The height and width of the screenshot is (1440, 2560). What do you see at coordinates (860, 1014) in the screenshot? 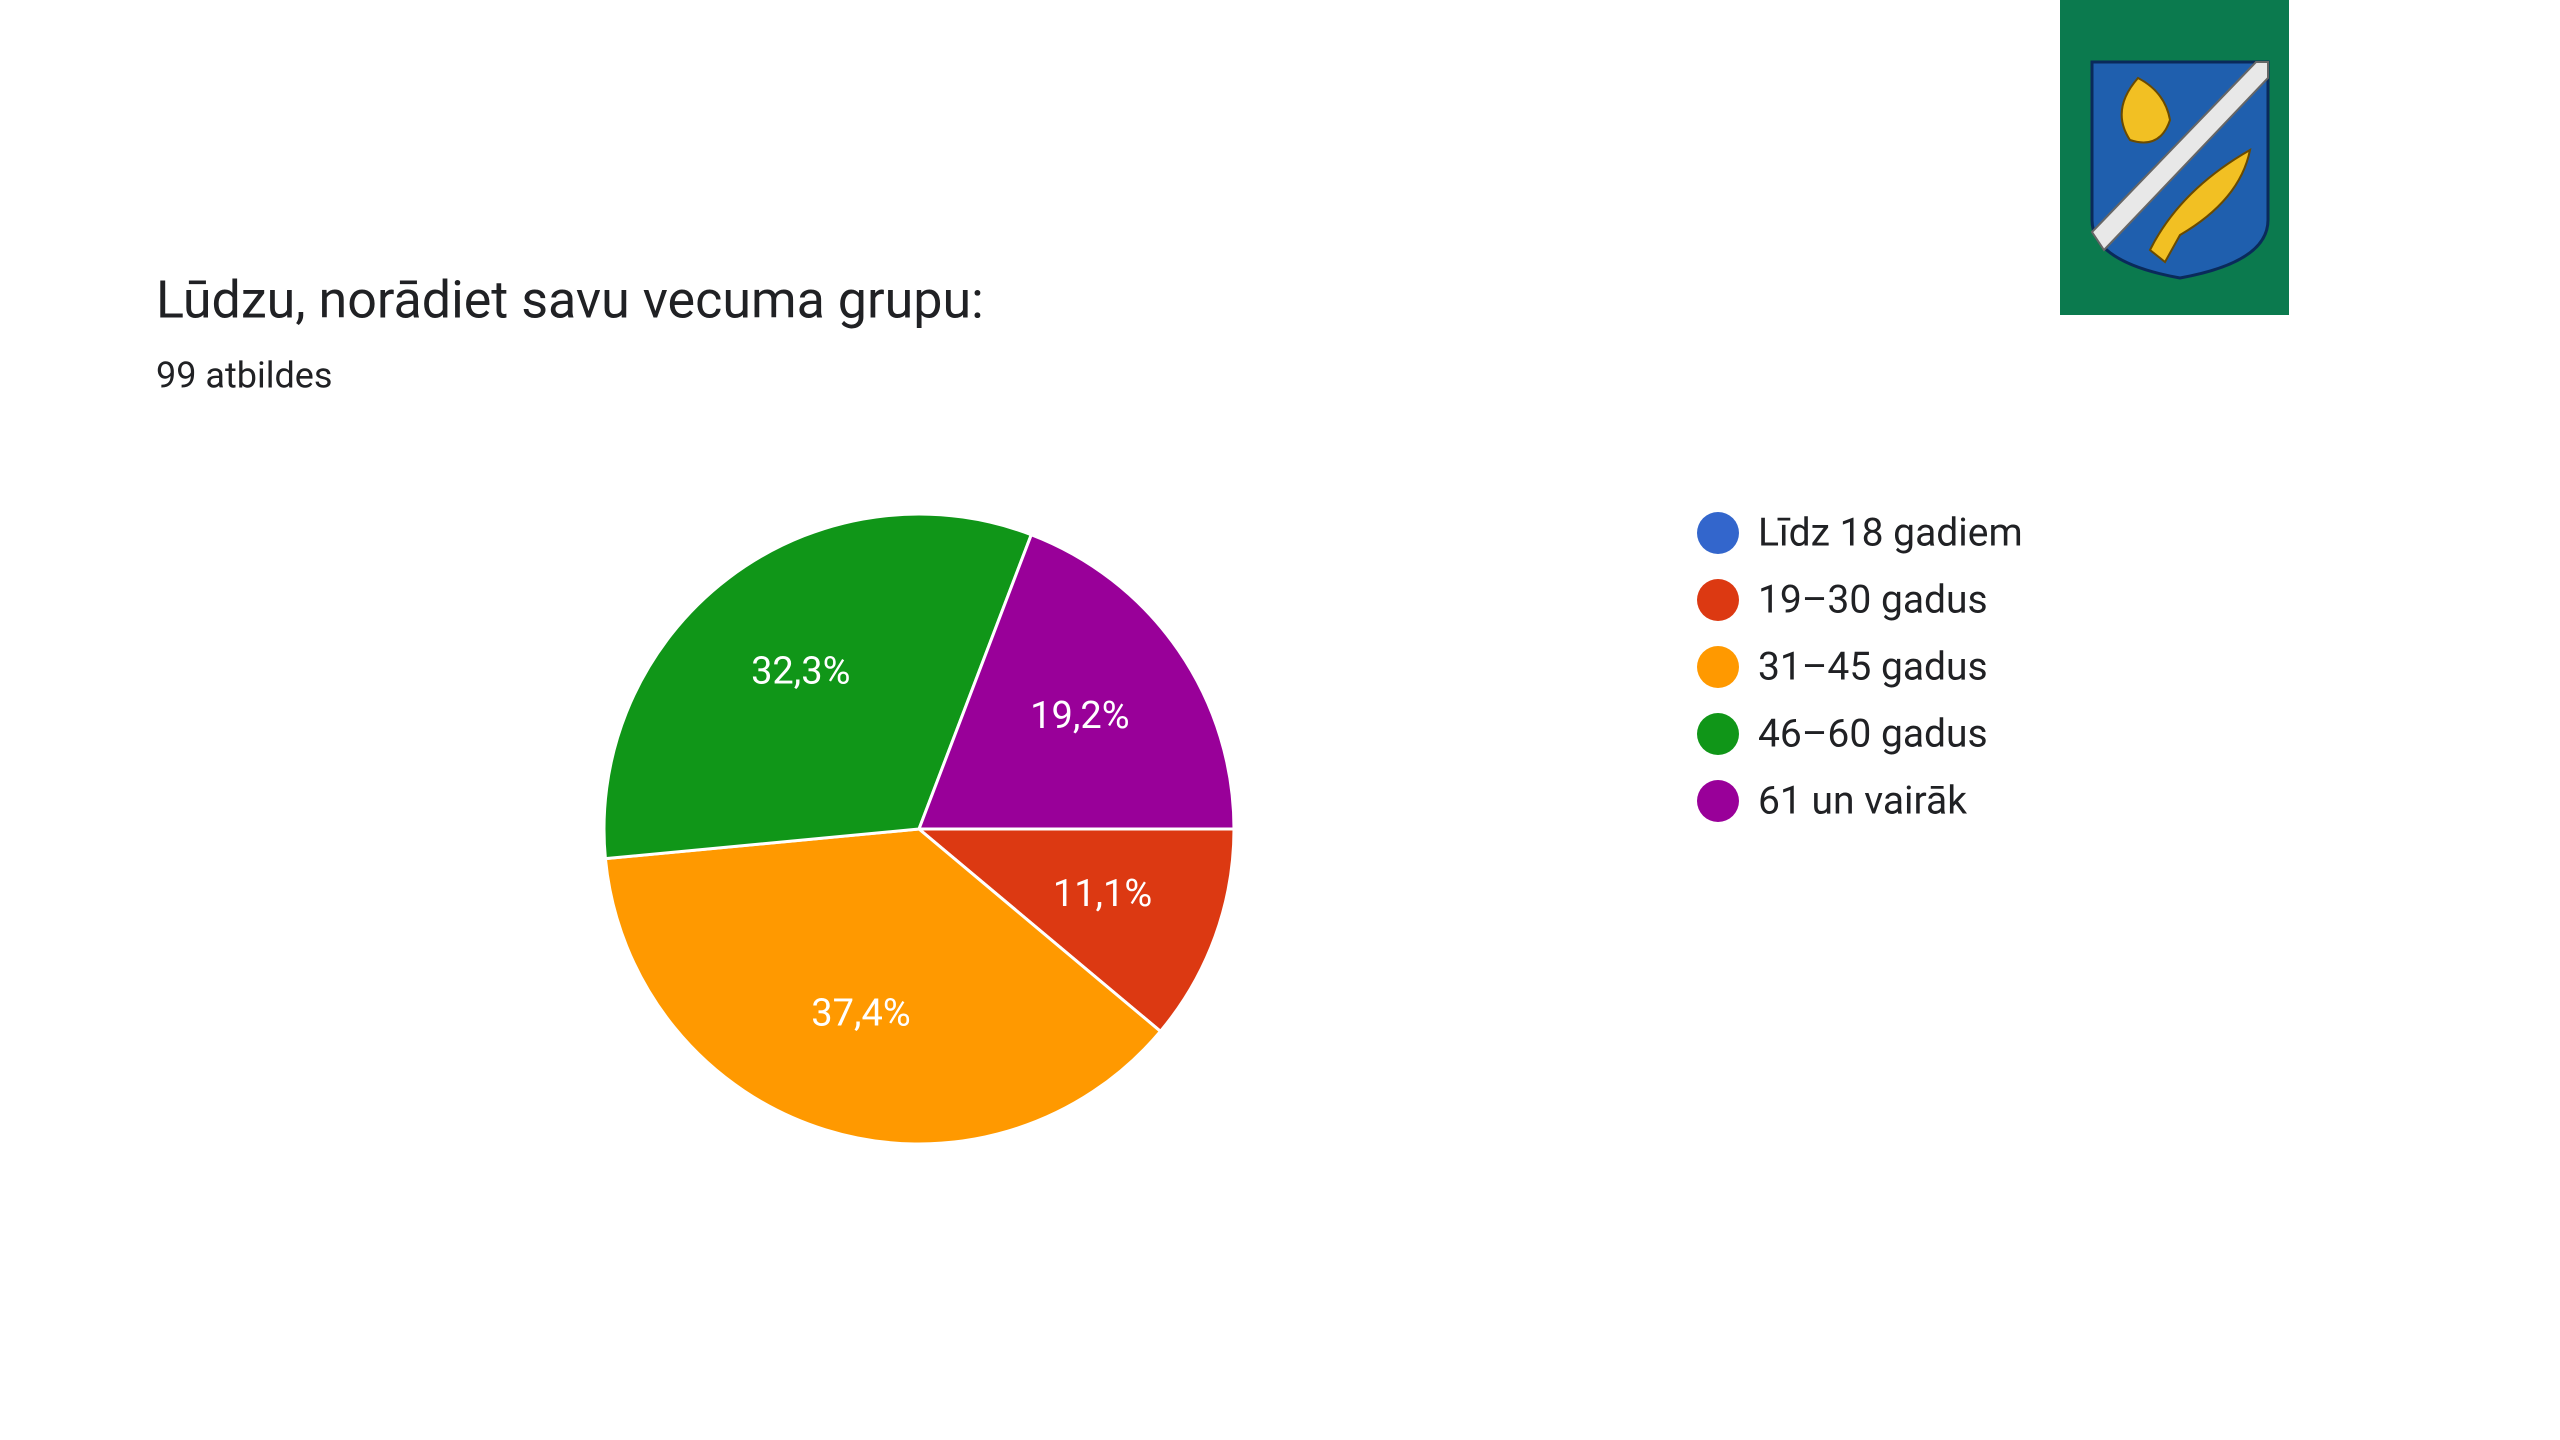
I see `data-label: 37,4%` at bounding box center [860, 1014].